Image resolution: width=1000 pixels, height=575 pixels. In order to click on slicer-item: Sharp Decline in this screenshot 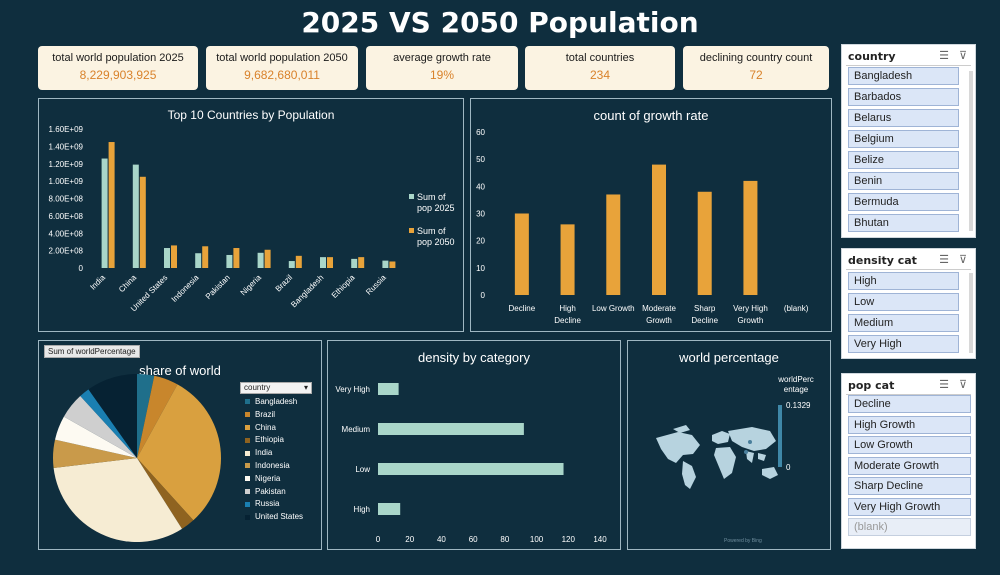, I will do `click(909, 486)`.